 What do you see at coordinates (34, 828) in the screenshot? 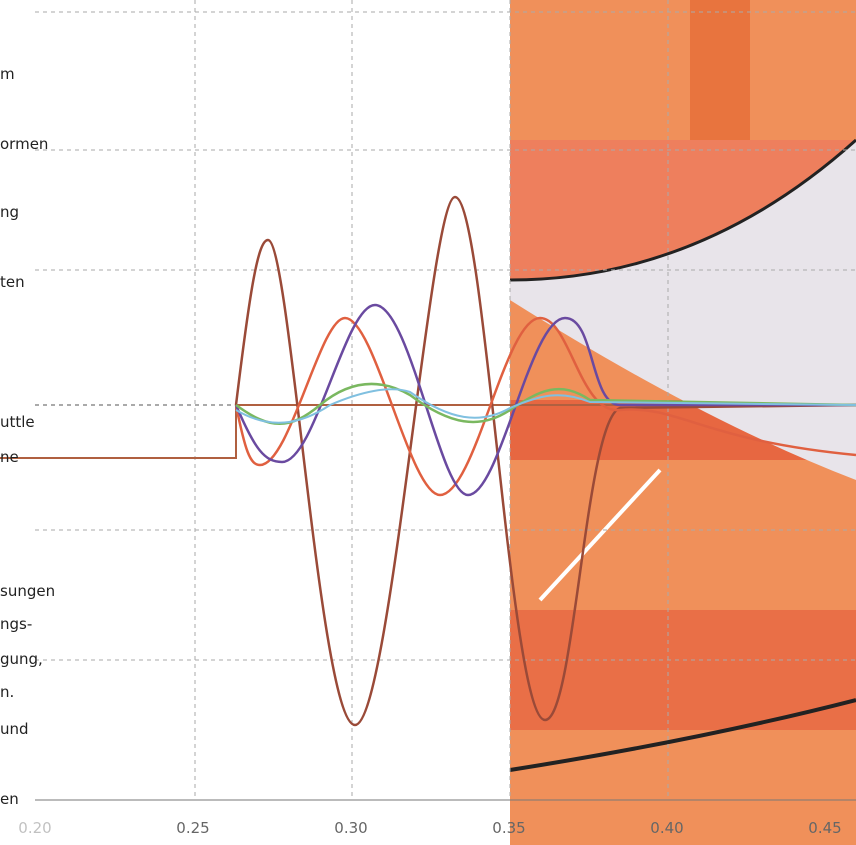
I see `x-tick-label: 0.20` at bounding box center [34, 828].